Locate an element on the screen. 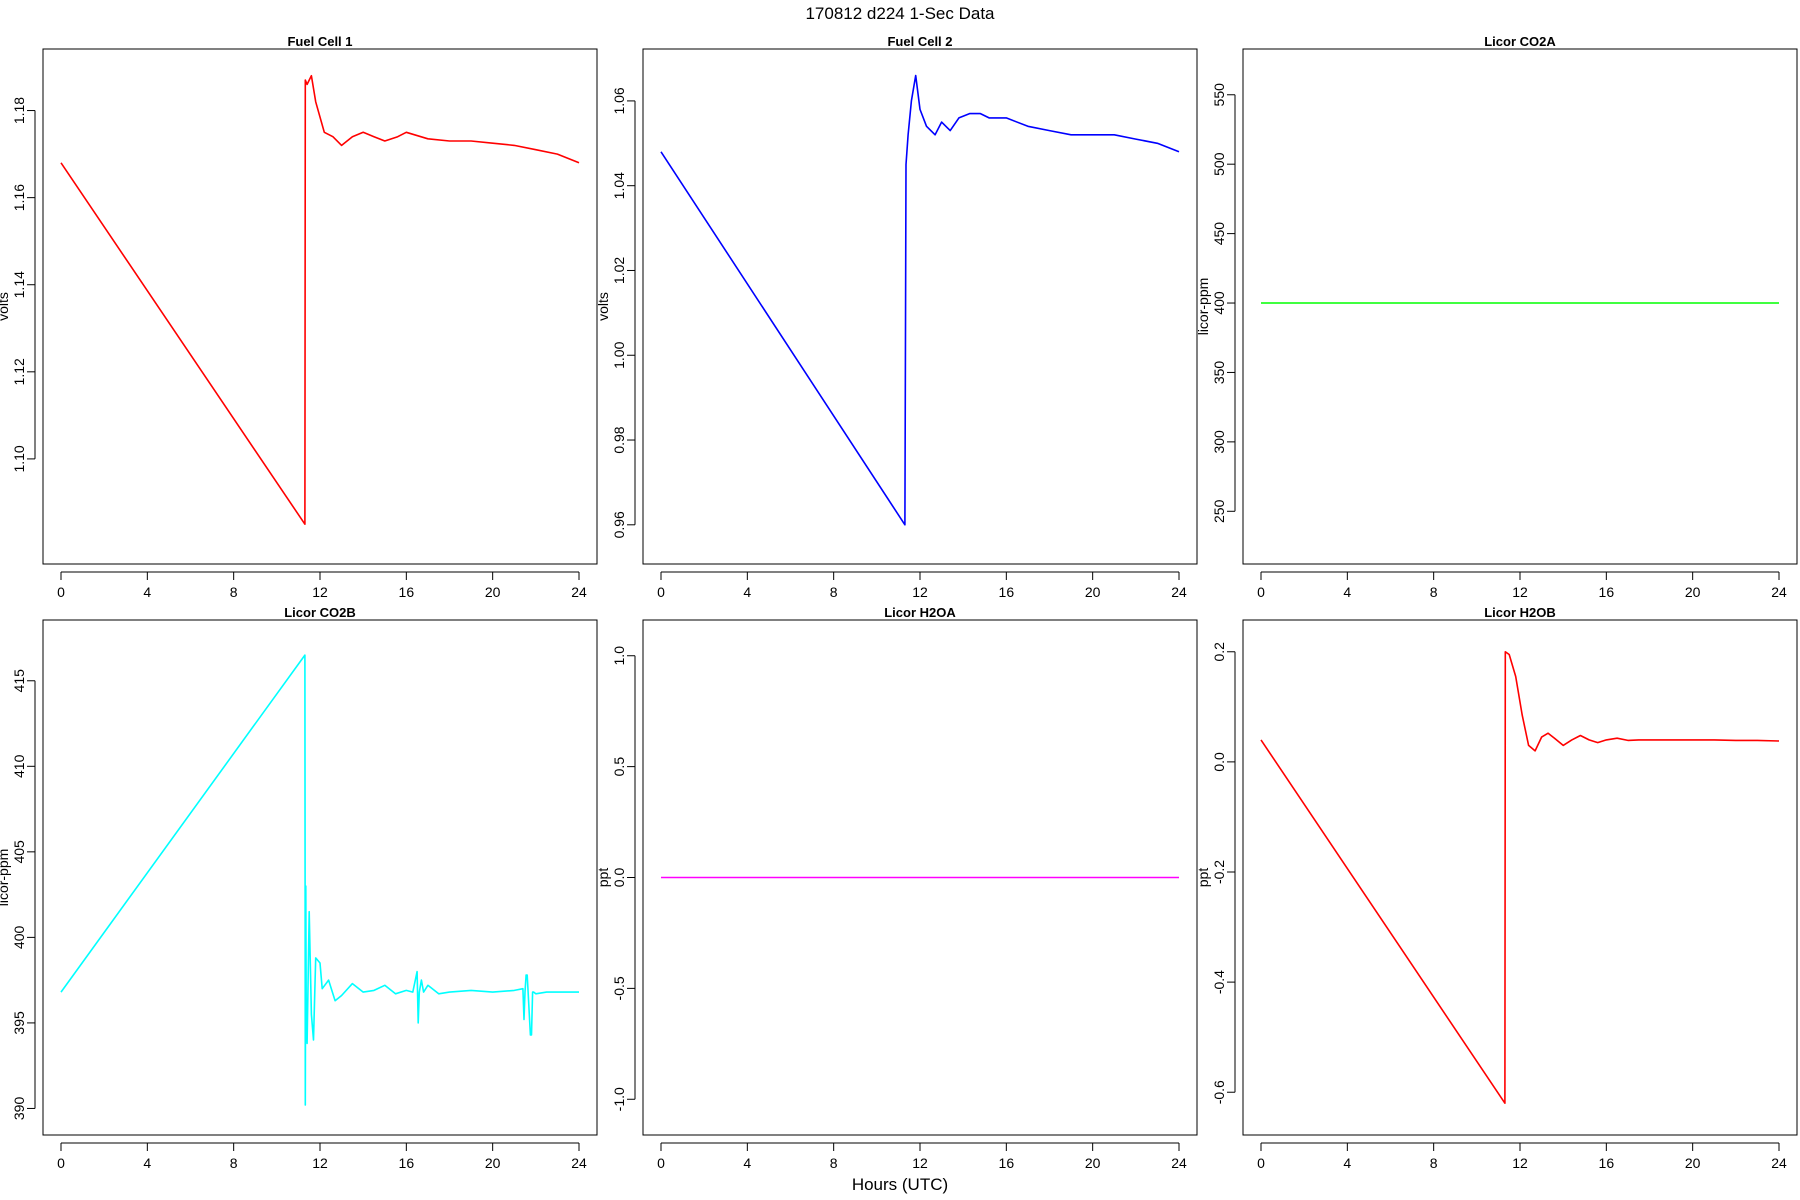  y-tick-label: 410 is located at coordinates (19, 766).